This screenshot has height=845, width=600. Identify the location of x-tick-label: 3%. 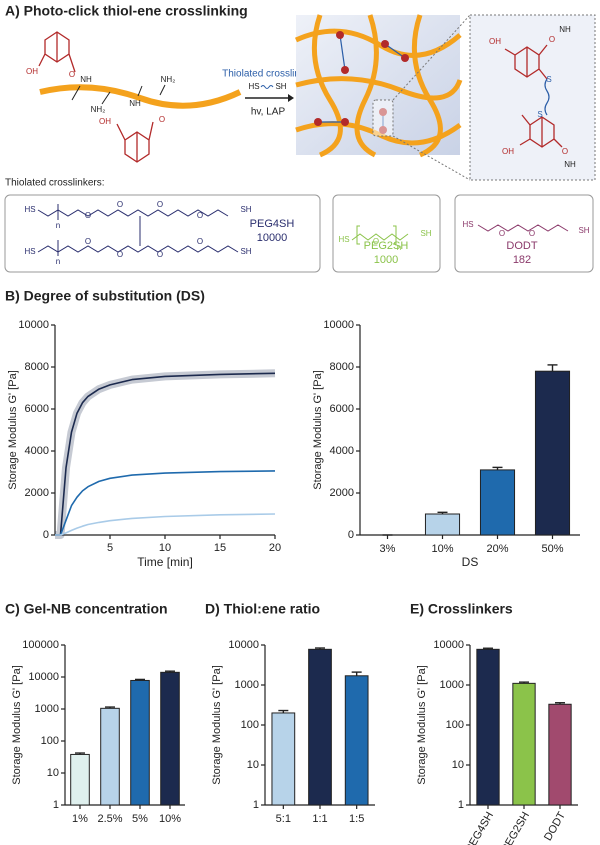
(388, 549).